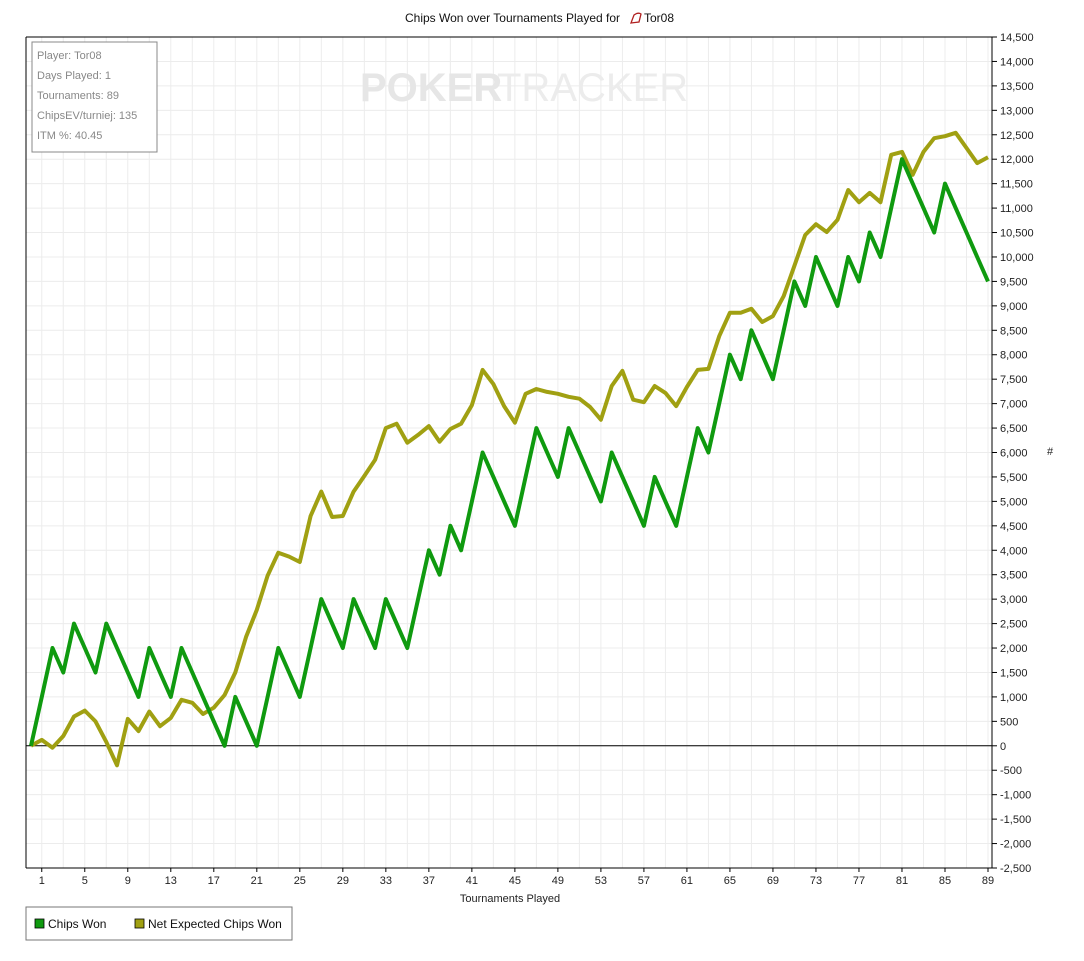  Describe the element at coordinates (343, 881) in the screenshot. I see `x-tick-label: 29` at that location.